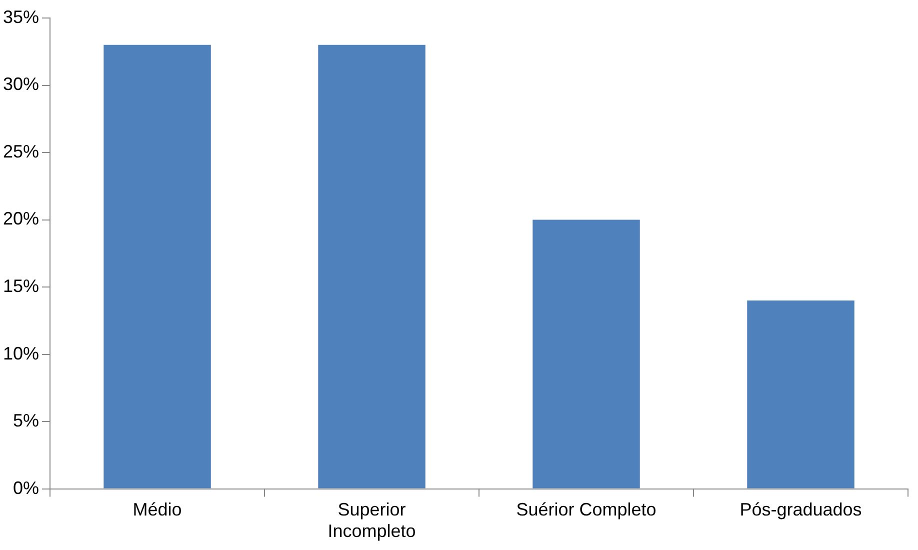 The image size is (918, 550). I want to click on y-tick-label: 25%, so click(21, 151).